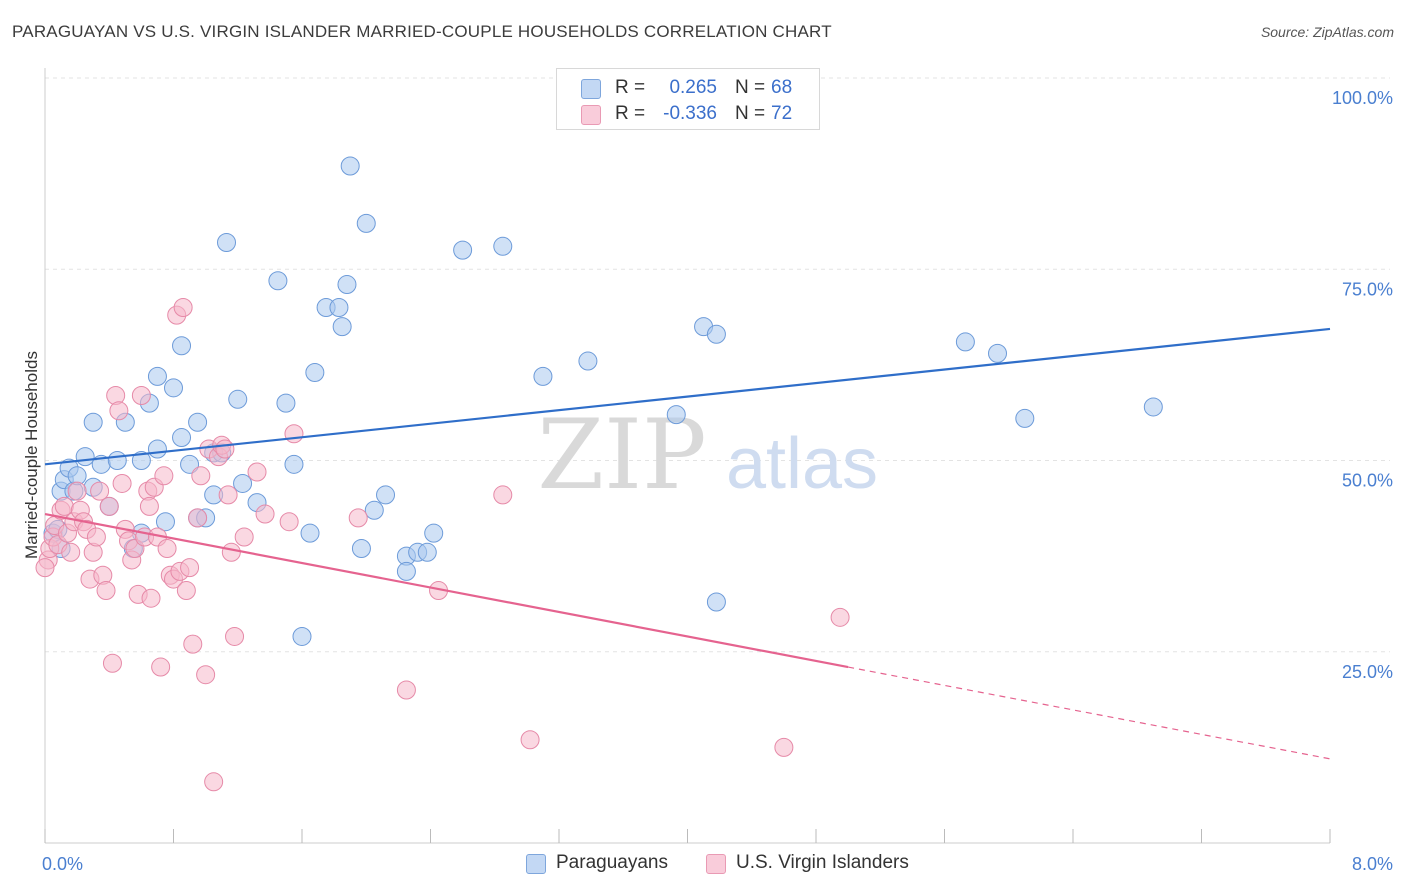  Describe the element at coordinates (1362, 98) in the screenshot. I see `y-tick-label: 100.0%` at that location.